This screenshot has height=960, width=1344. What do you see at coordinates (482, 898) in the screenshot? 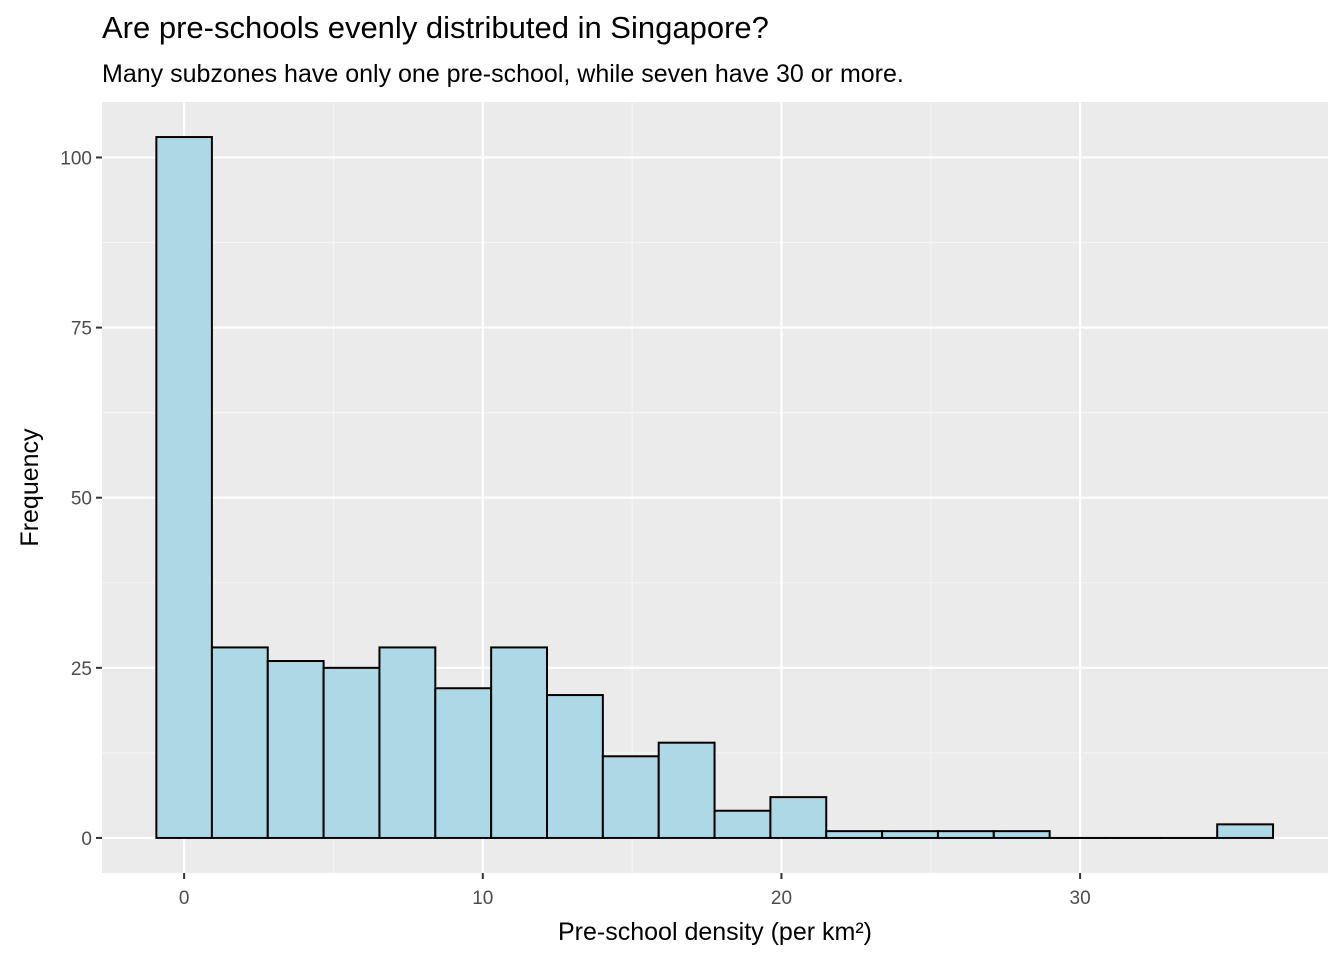
I see `x-tick-label: 10` at bounding box center [482, 898].